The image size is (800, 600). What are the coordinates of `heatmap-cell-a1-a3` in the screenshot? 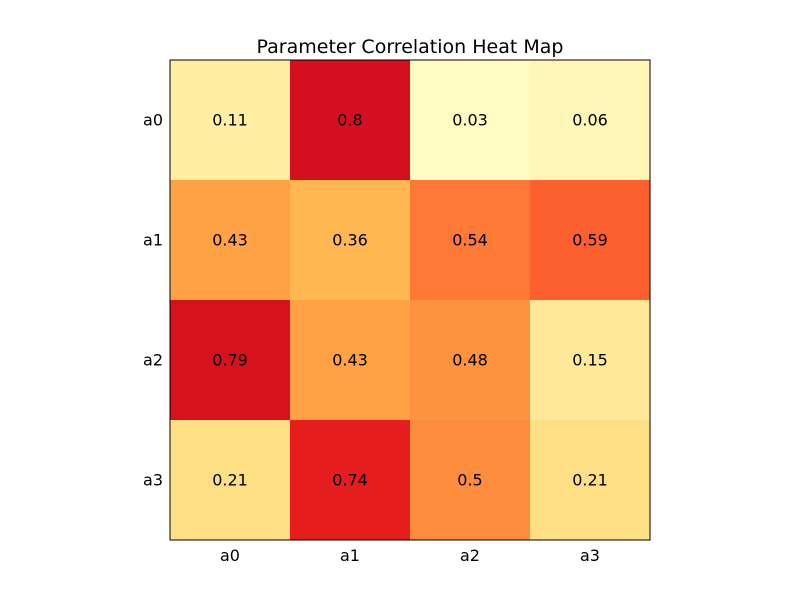 It's located at (590, 240).